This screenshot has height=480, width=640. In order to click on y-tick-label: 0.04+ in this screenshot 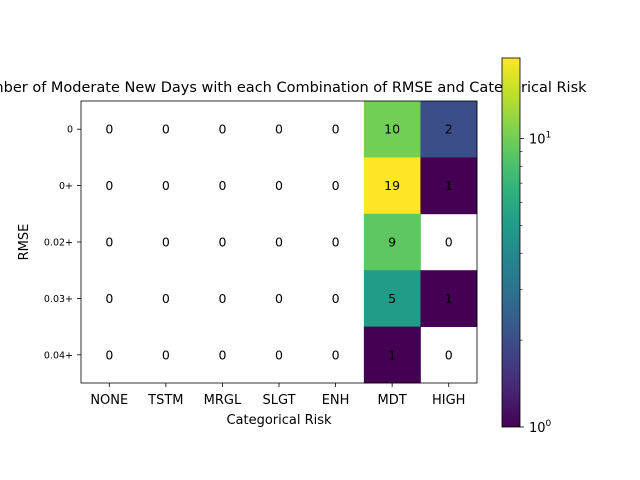, I will do `click(58, 355)`.